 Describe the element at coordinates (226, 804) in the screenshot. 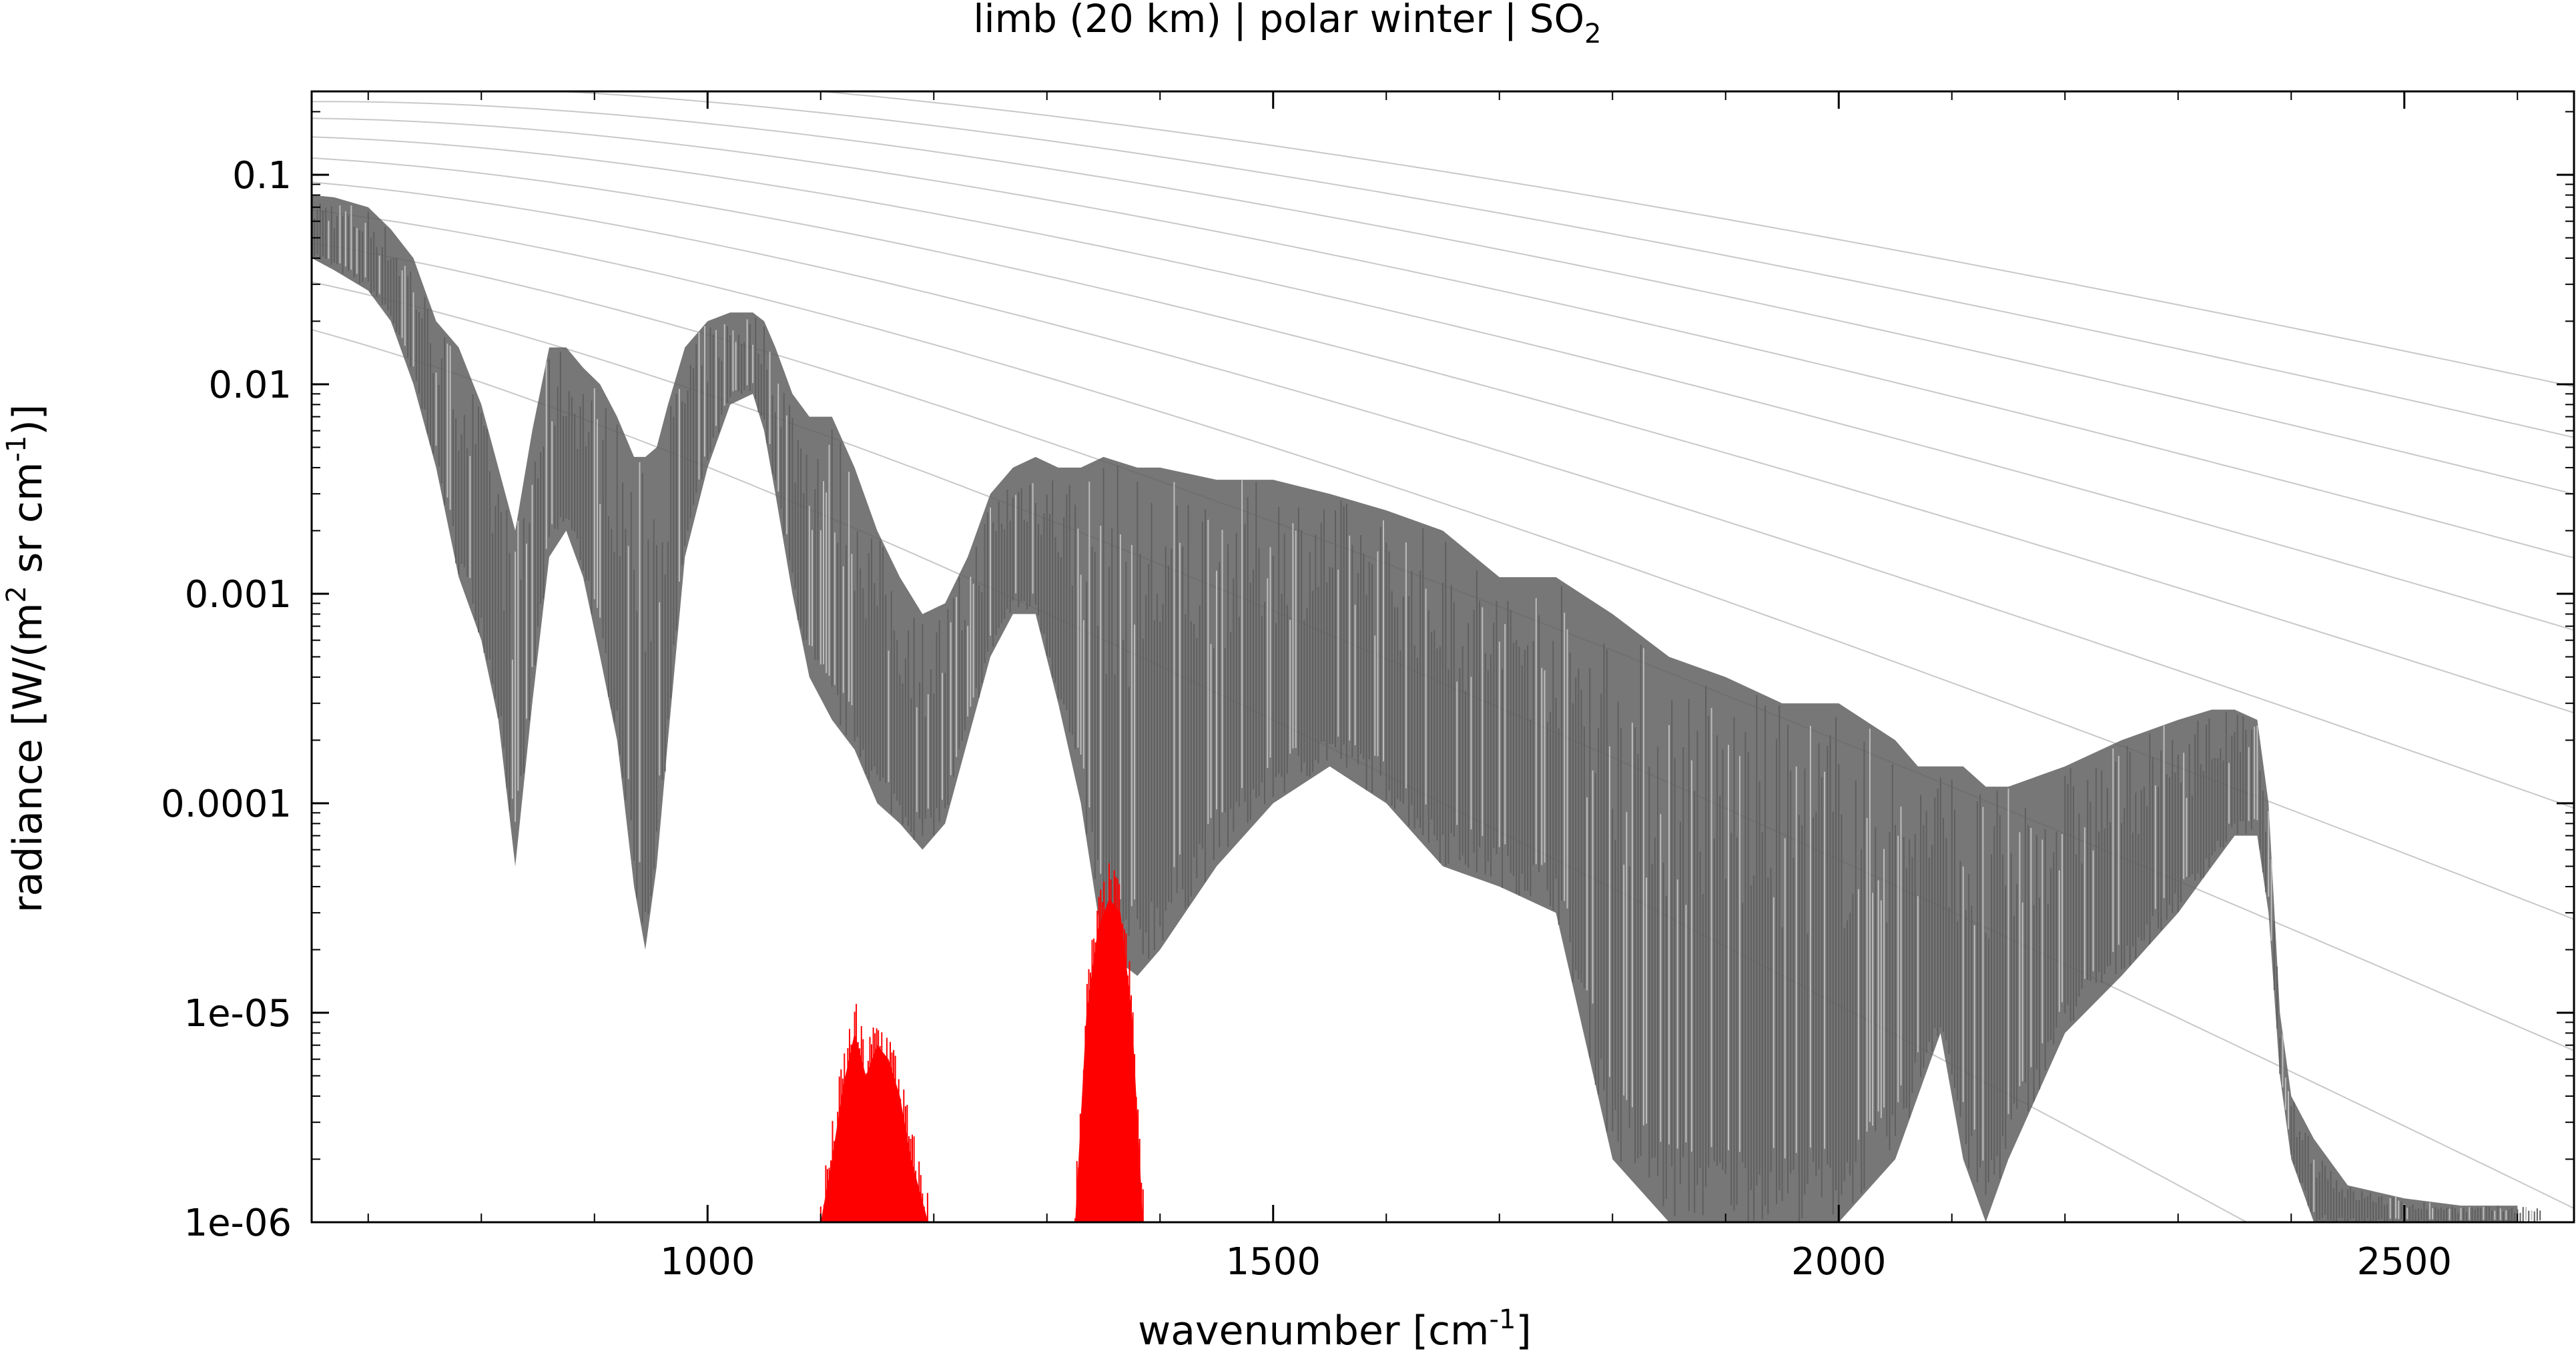

I see `y-tick-label: 0.0001` at that location.